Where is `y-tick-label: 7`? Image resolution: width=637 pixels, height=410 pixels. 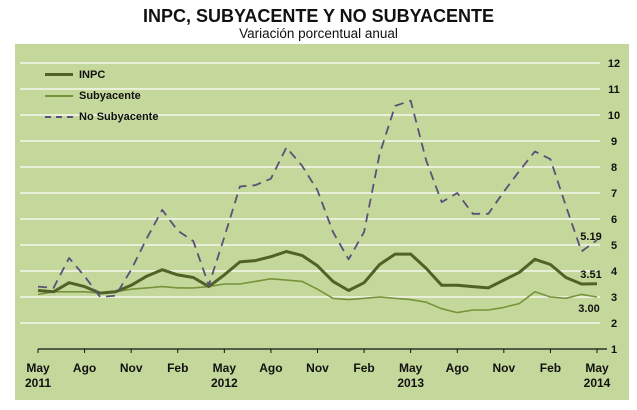
y-tick-label: 7 is located at coordinates (614, 194).